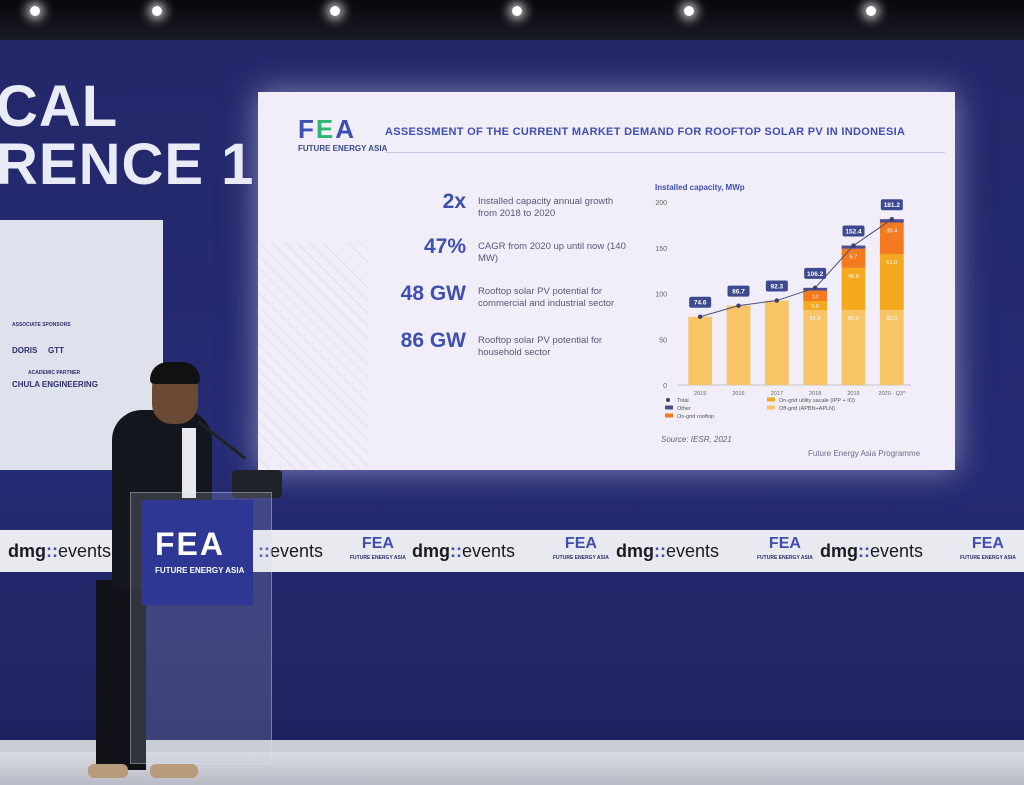 This screenshot has height=785, width=1024. What do you see at coordinates (815, 319) in the screenshot?
I see `bar-segment-label: 81.8` at bounding box center [815, 319].